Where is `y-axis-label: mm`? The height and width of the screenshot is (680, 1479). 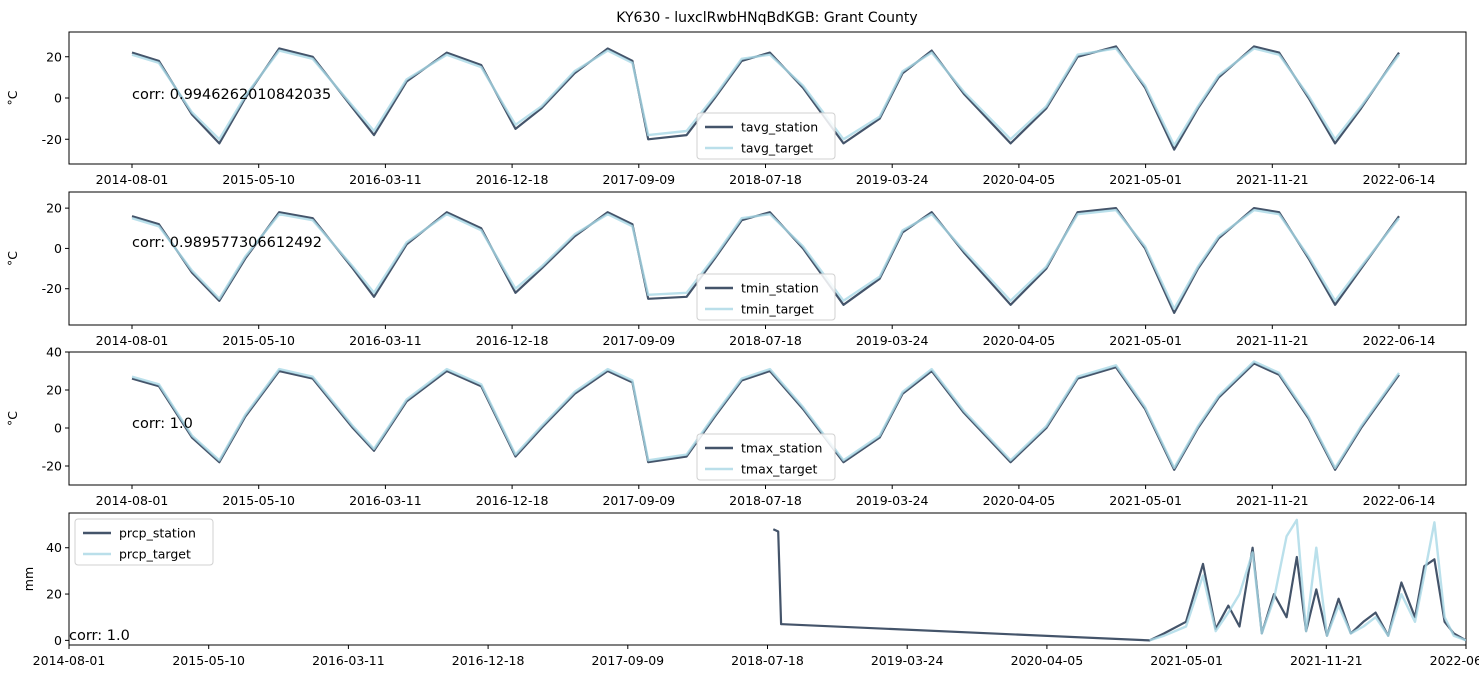 y-axis-label: mm is located at coordinates (28, 579).